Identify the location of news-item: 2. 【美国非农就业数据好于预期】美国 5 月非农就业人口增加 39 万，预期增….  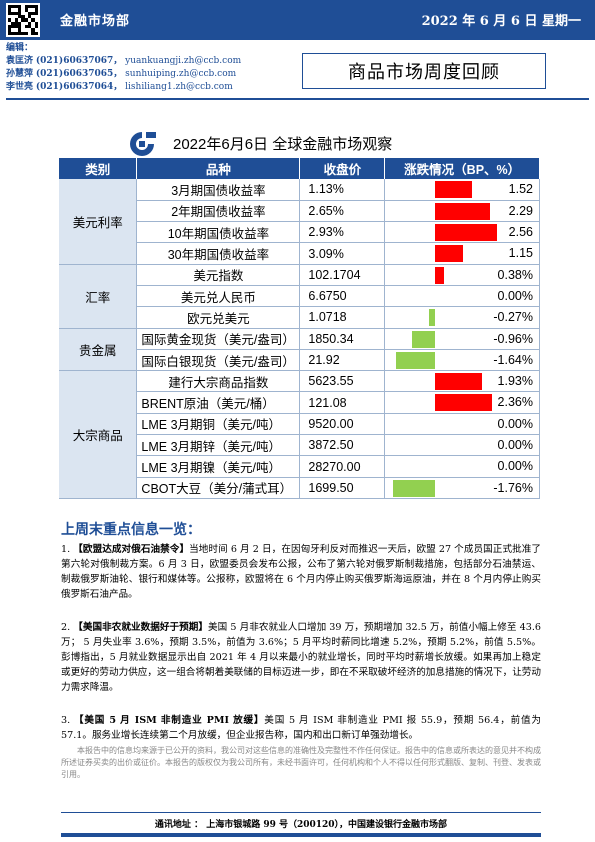
(301, 657).